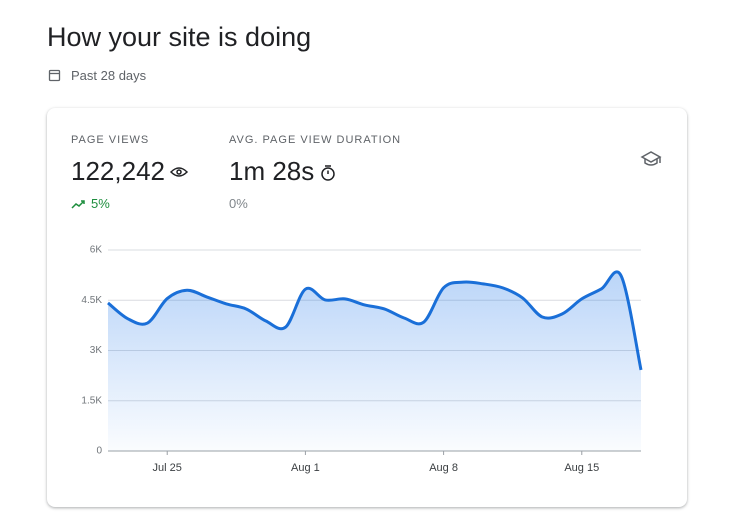 The width and height of the screenshot is (734, 524). I want to click on metric-change: 0%, so click(238, 203).